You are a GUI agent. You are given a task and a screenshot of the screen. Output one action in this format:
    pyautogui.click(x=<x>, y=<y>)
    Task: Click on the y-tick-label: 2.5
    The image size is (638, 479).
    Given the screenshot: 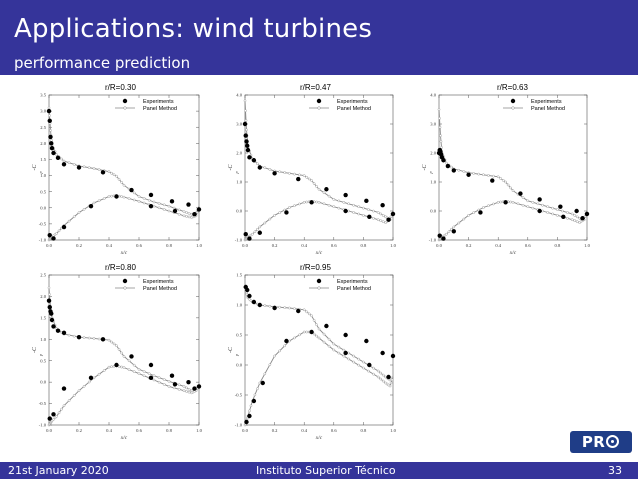 What is the action you would take?
    pyautogui.click(x=43, y=275)
    